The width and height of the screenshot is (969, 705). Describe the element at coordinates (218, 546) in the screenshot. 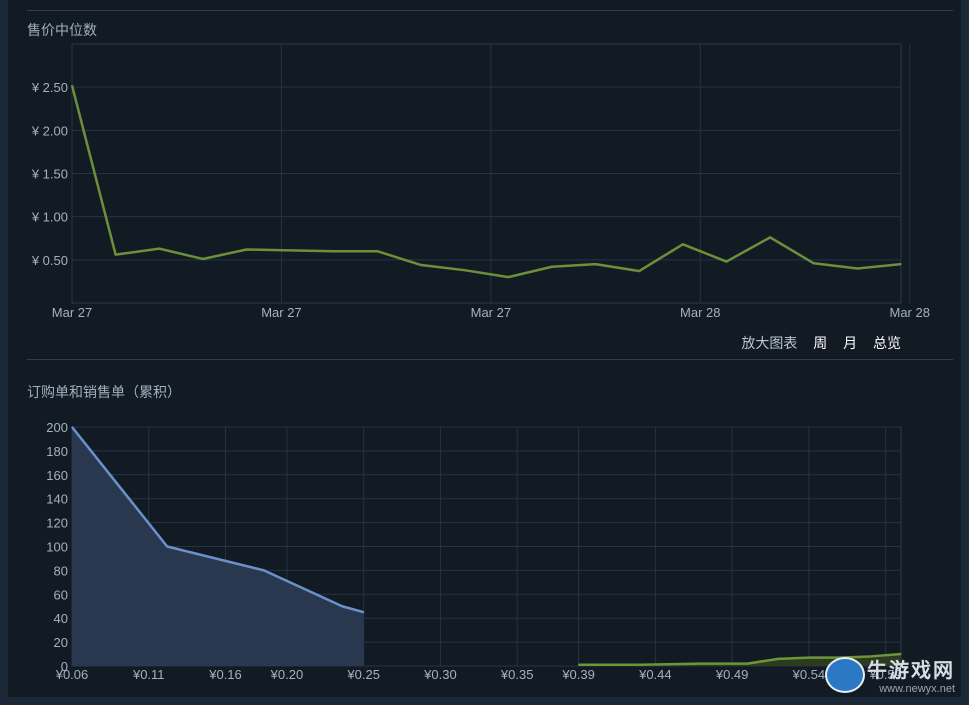

I see `buy-orders-area` at that location.